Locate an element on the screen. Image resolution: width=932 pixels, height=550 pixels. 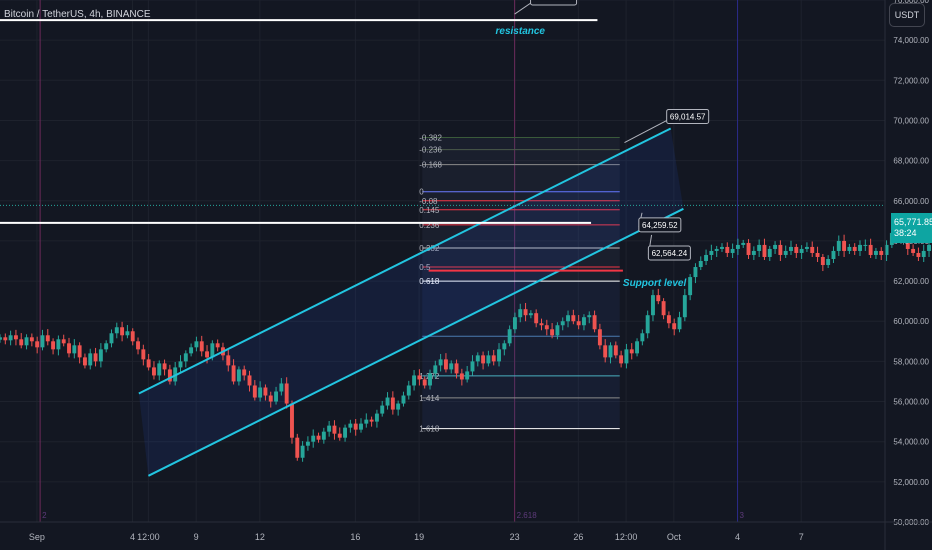
price-axis-label: 74,000.00 is located at coordinates (911, 40).